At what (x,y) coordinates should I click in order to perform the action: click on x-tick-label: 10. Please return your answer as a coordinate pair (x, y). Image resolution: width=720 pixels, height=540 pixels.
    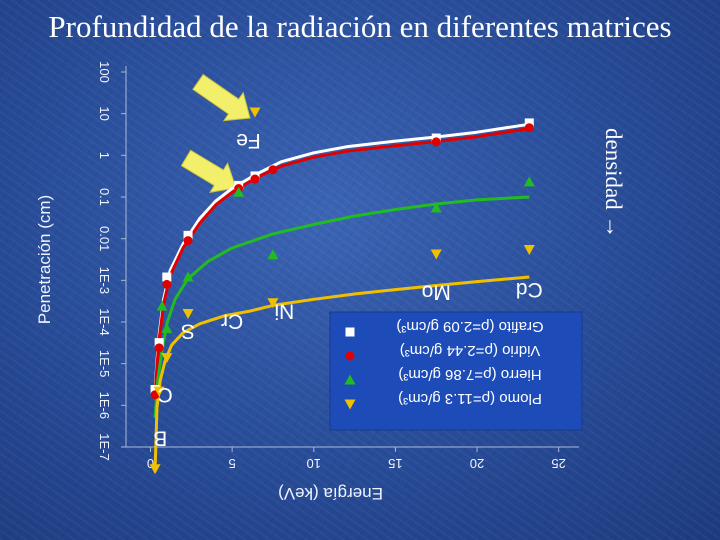
    Looking at the image, I should click on (314, 463).